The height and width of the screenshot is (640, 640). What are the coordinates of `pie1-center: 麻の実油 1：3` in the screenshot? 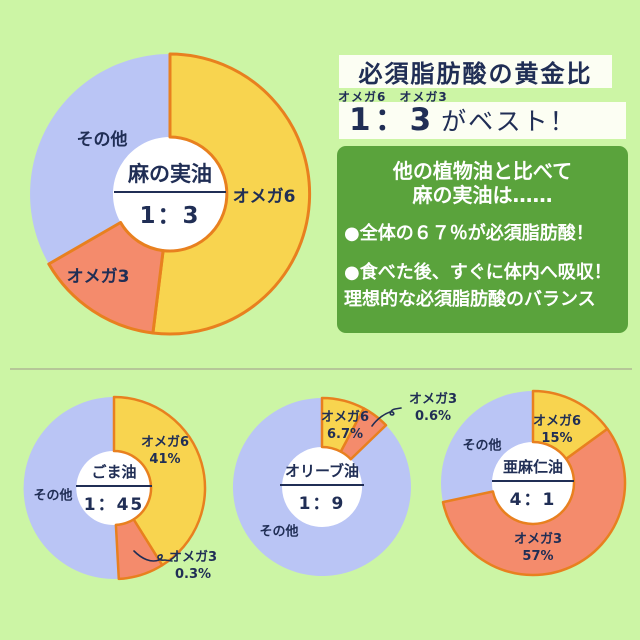 It's located at (170, 194).